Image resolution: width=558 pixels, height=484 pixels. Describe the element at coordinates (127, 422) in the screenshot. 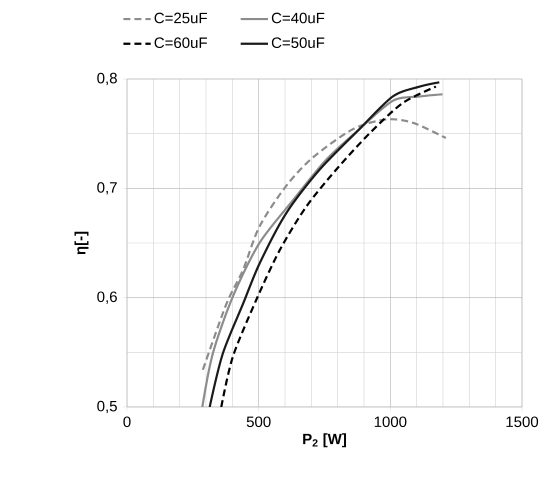

I see `x-tick-label: 0` at that location.